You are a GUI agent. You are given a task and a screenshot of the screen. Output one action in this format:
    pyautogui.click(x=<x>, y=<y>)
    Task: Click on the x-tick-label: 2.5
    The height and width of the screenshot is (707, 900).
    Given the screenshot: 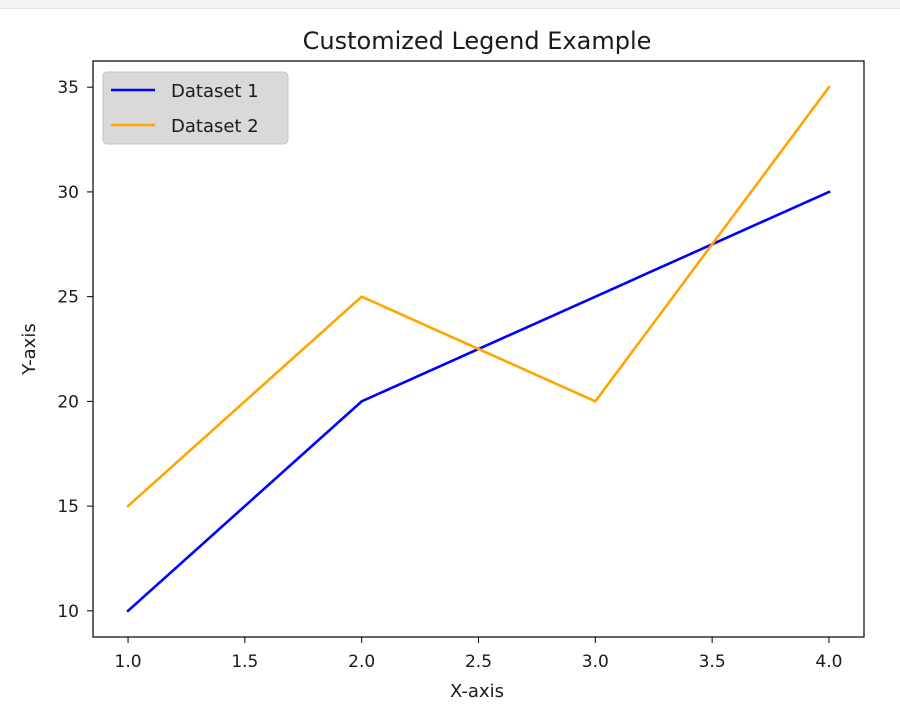 What is the action you would take?
    pyautogui.click(x=478, y=662)
    